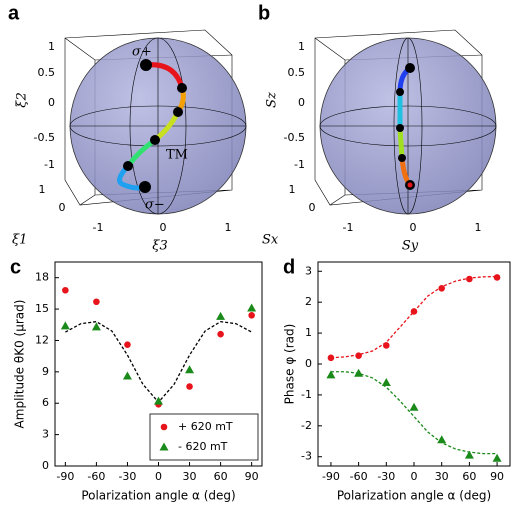  What do you see at coordinates (14, 13) in the screenshot?
I see `panel-letter: a` at bounding box center [14, 13].